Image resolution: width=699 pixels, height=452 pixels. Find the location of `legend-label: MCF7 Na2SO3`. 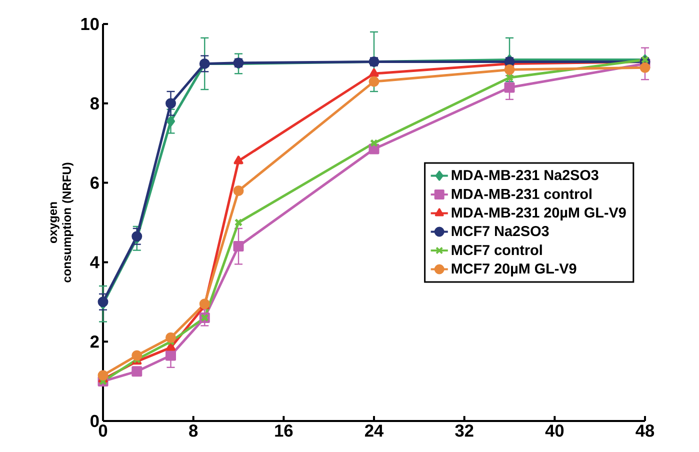

legend-label: MCF7 Na2SO3 is located at coordinates (500, 231).